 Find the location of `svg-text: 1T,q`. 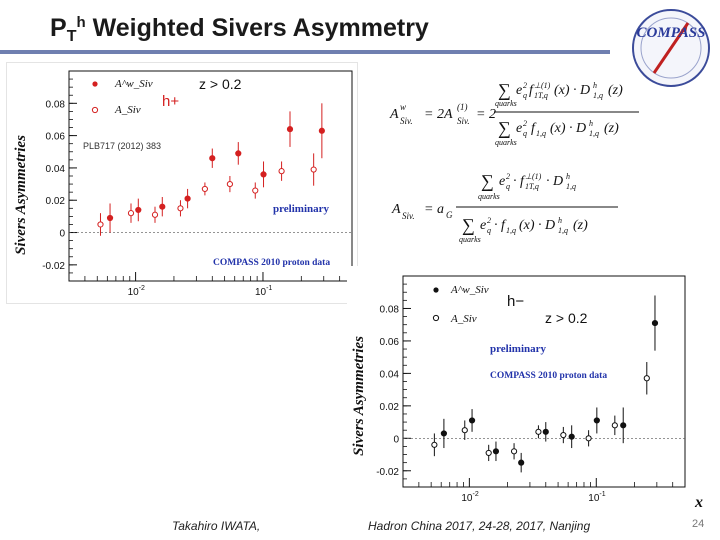

svg-text: 1T,q is located at coordinates (532, 186).